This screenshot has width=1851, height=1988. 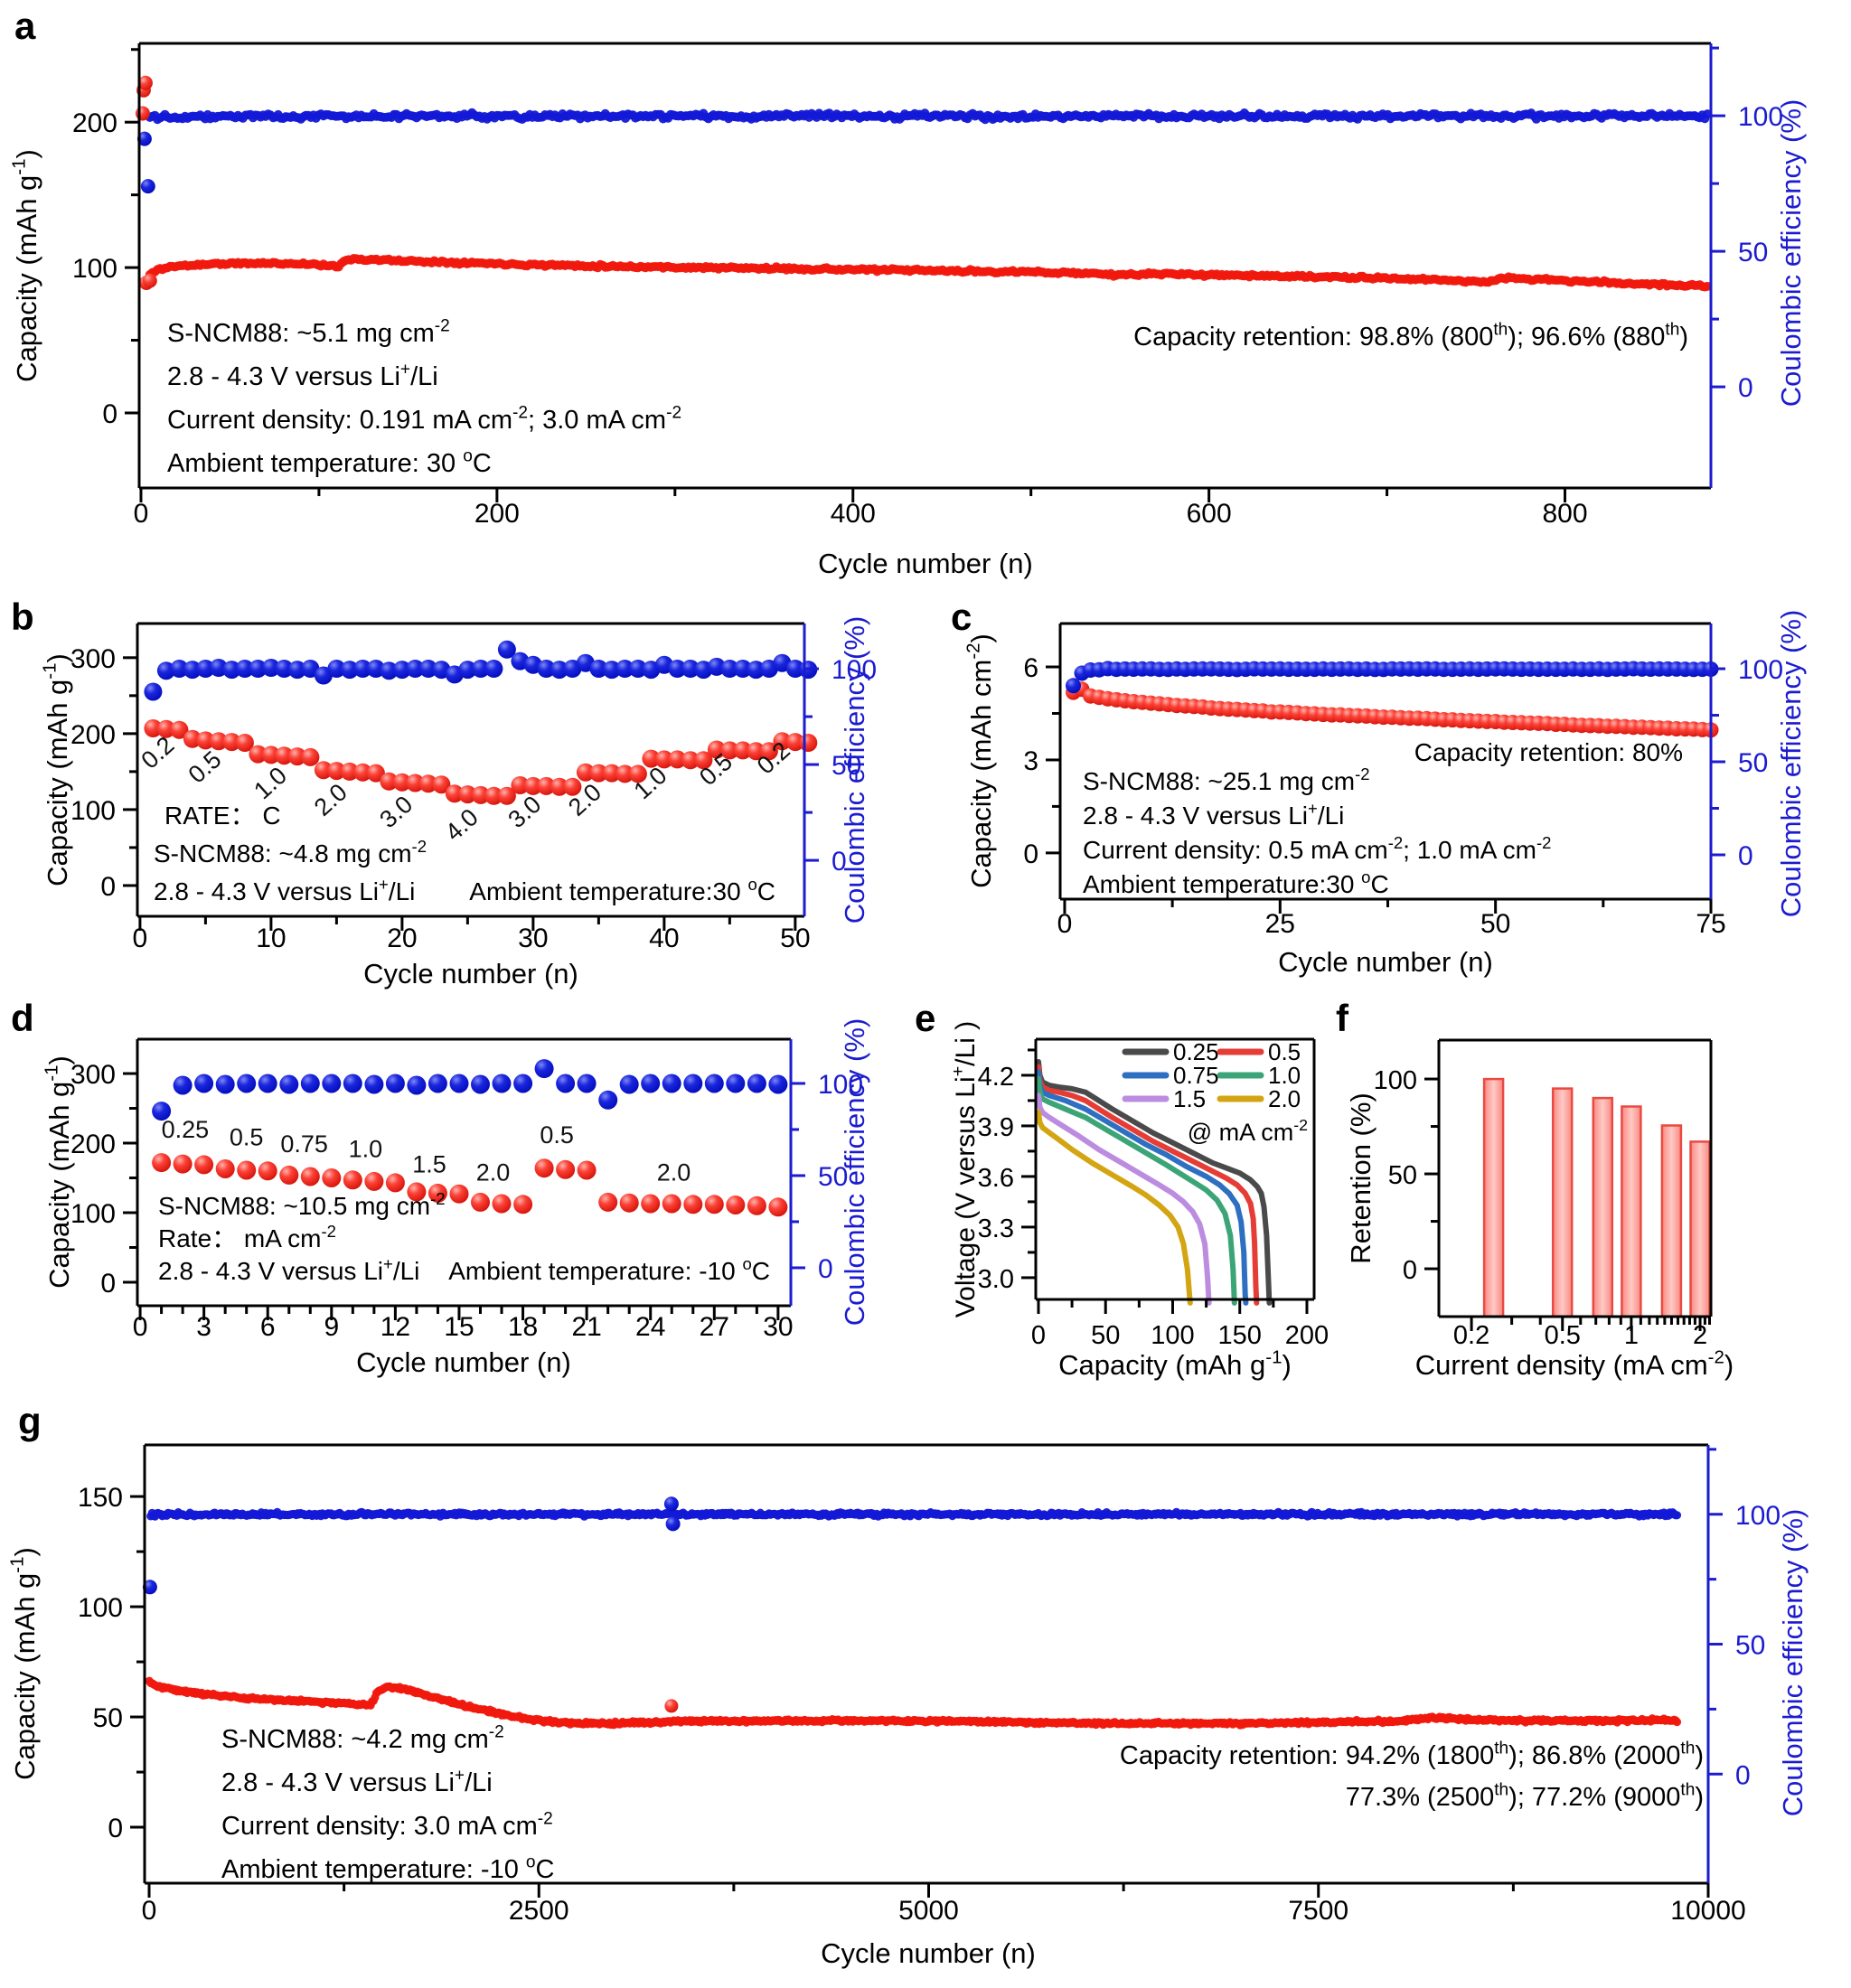 I want to click on panel-f-label: f, so click(x=1342, y=1018).